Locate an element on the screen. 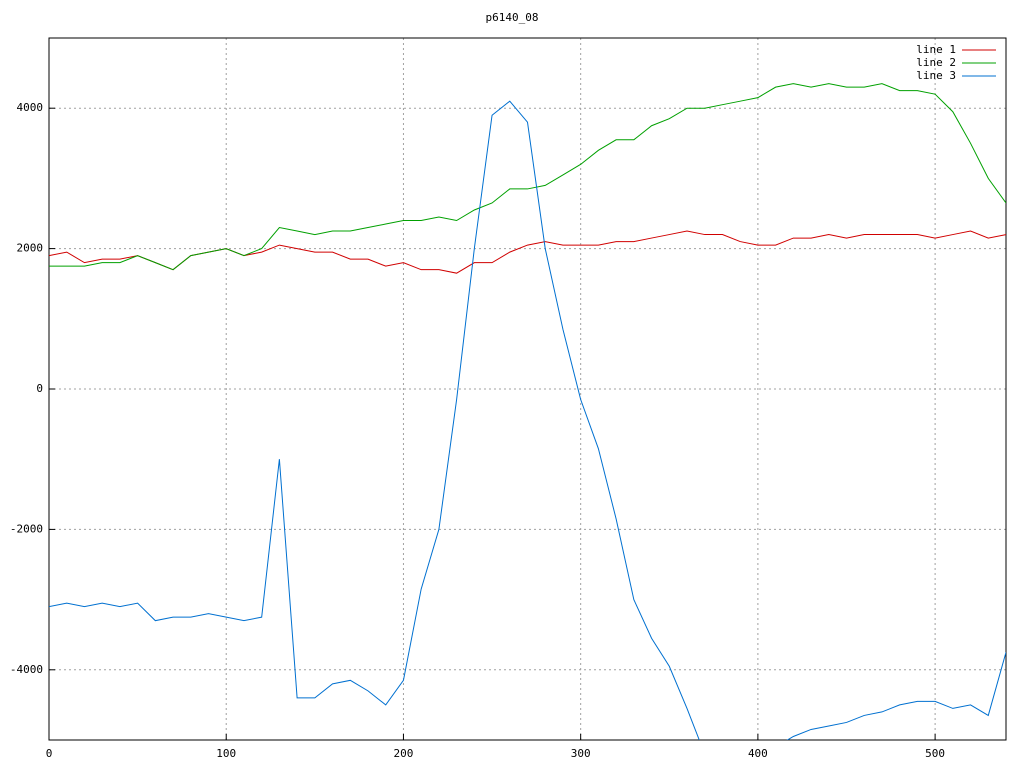 This screenshot has height=772, width=1024. x-tick-label: 0 is located at coordinates (49, 753).